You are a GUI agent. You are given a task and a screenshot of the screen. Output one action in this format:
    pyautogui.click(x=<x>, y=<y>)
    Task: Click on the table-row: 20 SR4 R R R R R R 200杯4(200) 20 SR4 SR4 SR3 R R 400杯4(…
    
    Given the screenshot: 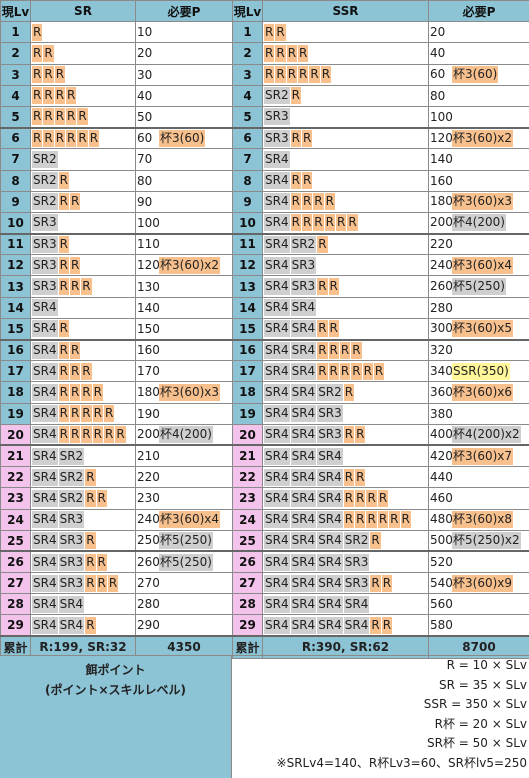 What is the action you would take?
    pyautogui.click(x=264, y=434)
    